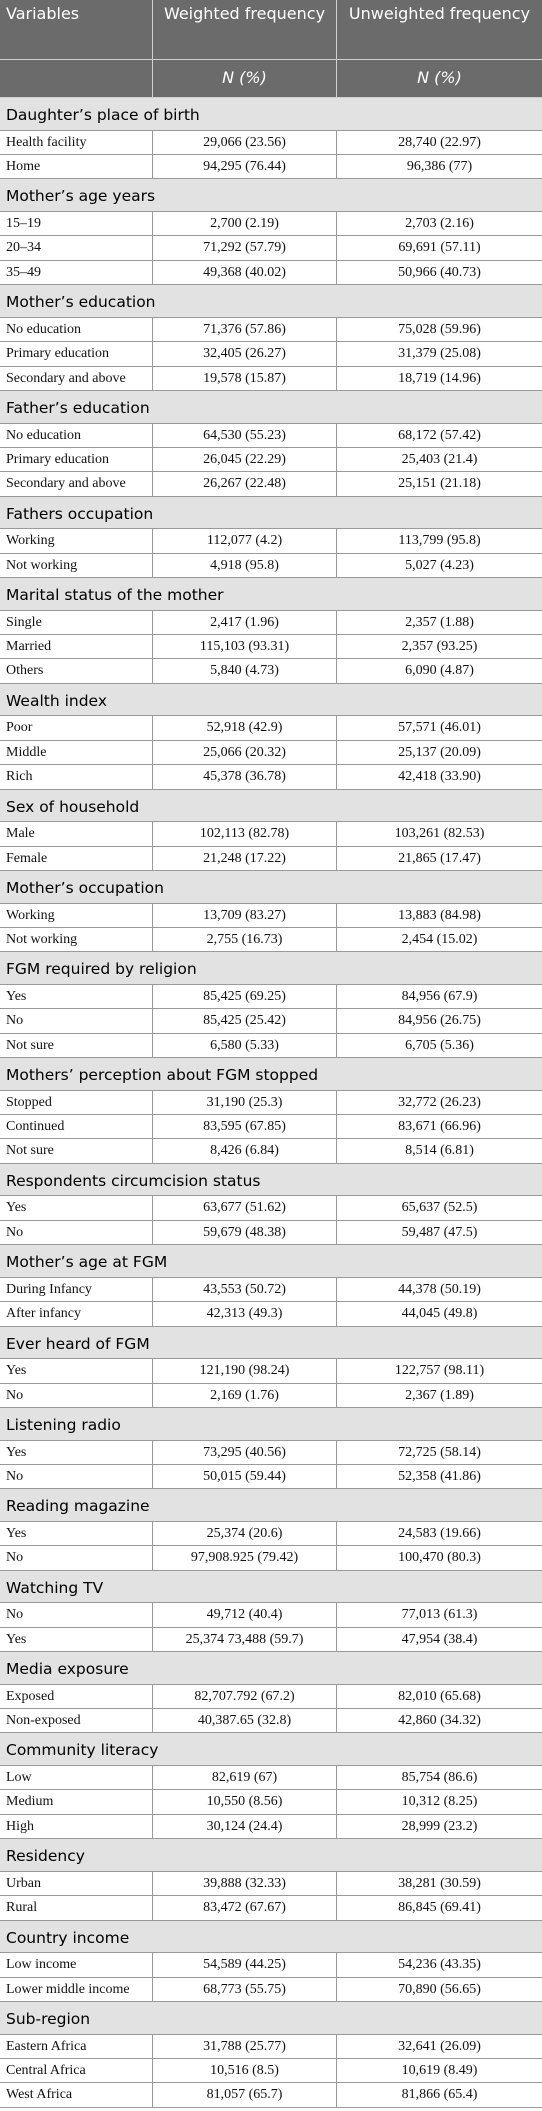 This screenshot has height=2111, width=542. Describe the element at coordinates (271, 1371) in the screenshot. I see `data-row: Yes 121,190 (98.24) 122,757 (98.11)` at that location.